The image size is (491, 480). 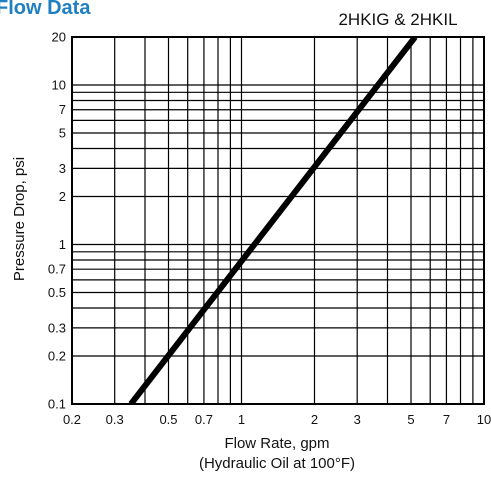 What do you see at coordinates (57, 292) in the screenshot?
I see `y-tick-label: 0.5` at bounding box center [57, 292].